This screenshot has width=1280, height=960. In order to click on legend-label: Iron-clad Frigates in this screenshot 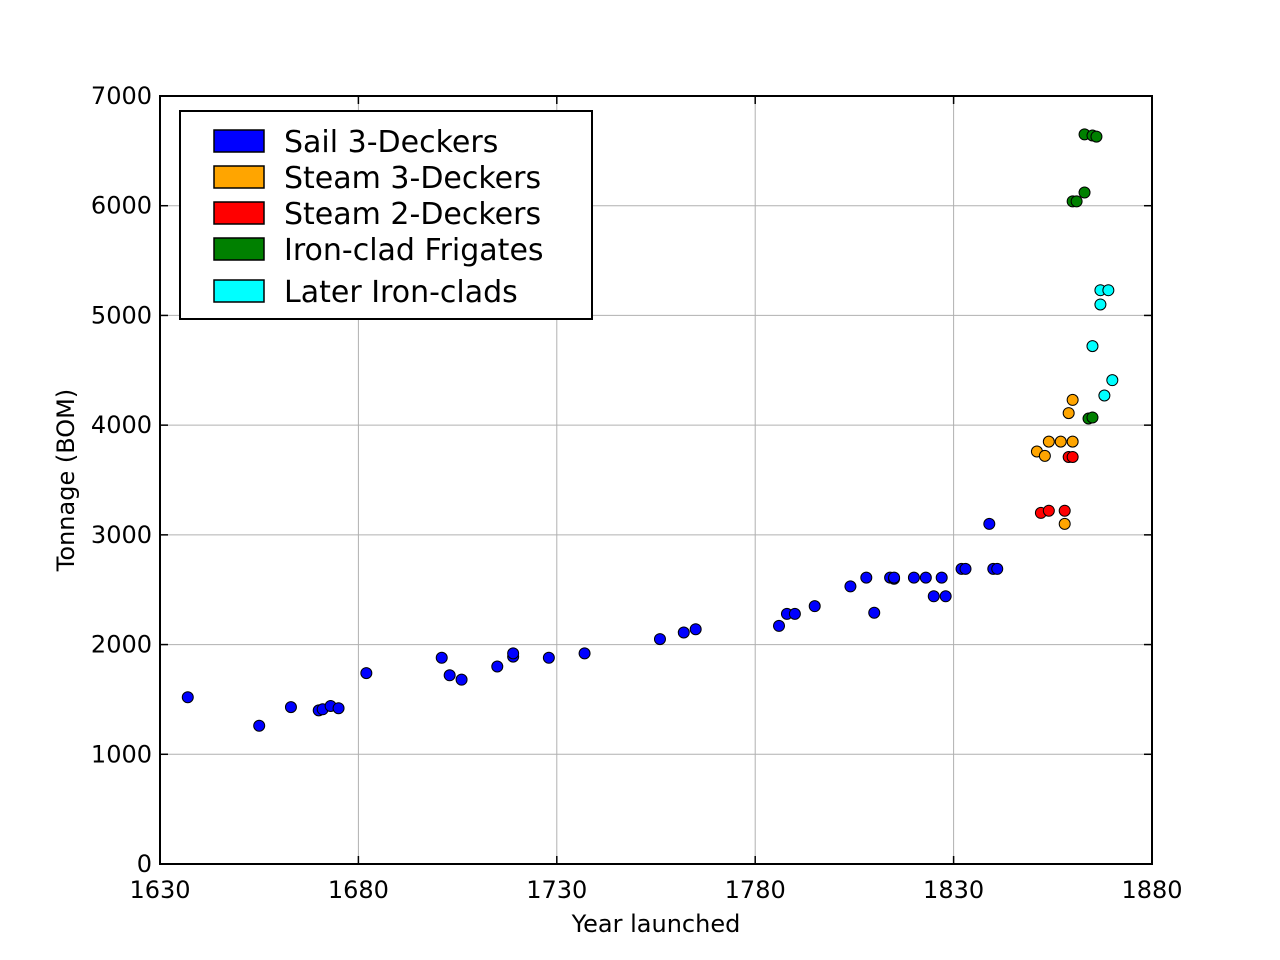, I will do `click(414, 250)`.